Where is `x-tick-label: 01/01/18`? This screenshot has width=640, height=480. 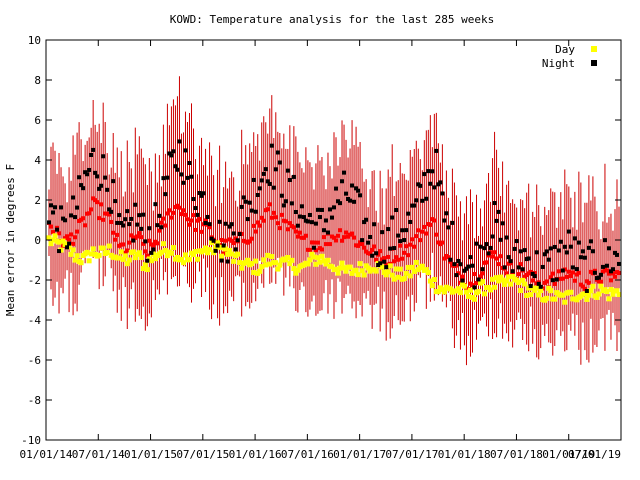
x-tick-label: 01/01/18 is located at coordinates (464, 454).